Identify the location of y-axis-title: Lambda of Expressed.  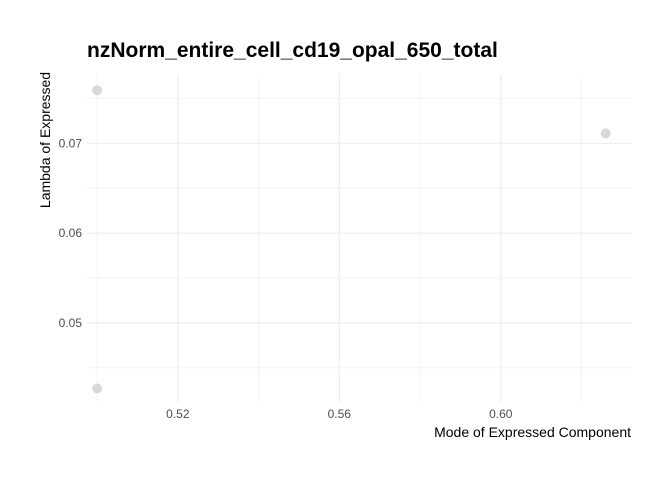
(45, 140).